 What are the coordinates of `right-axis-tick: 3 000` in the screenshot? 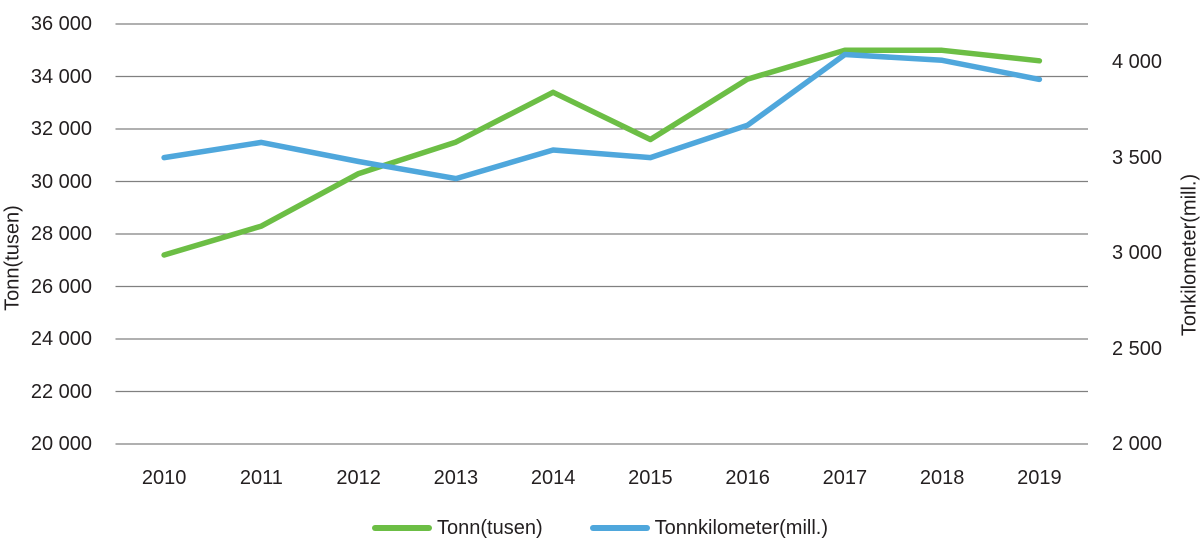 It's located at (1137, 253).